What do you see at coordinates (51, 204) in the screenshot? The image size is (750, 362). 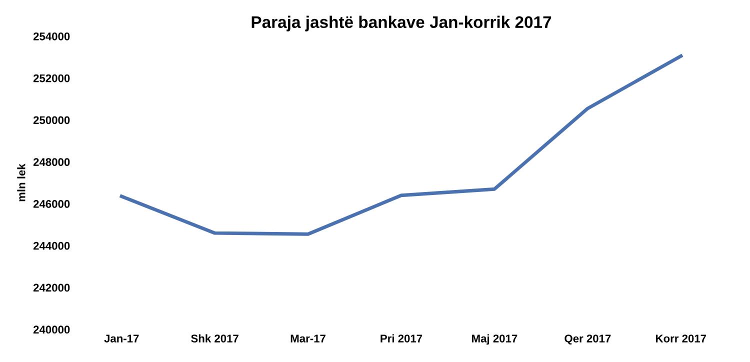 I see `y-tick-label: 246000` at bounding box center [51, 204].